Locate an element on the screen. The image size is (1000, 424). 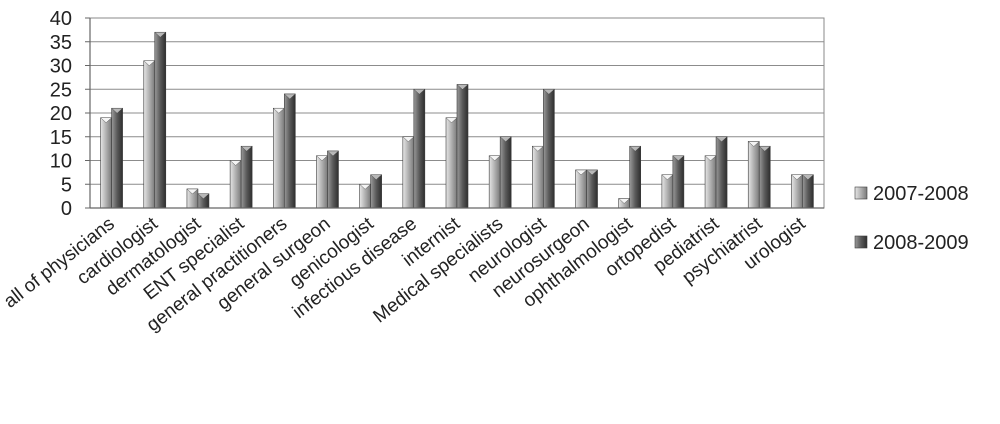
bar-top-2007-2008-genicologist is located at coordinates (365, 187).